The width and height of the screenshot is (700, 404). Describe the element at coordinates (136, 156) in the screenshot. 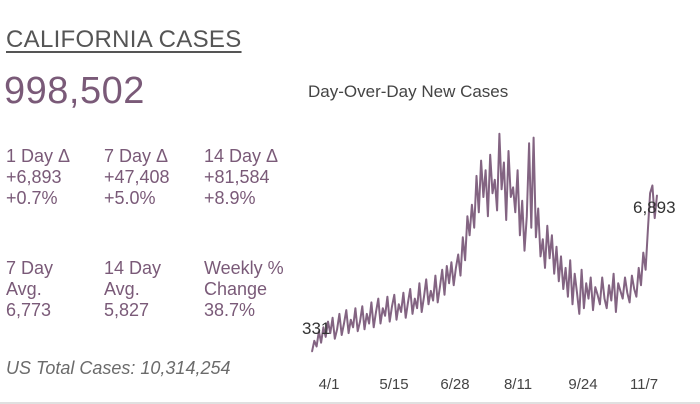

I see `stat-label: 7 Day Δ` at that location.